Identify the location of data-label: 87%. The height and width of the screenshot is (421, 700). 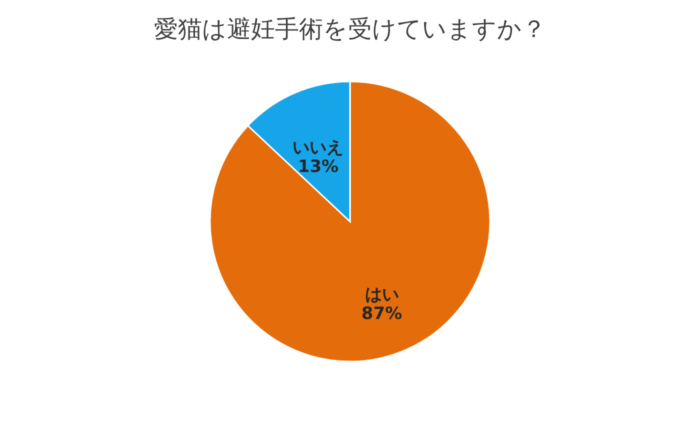
(381, 314).